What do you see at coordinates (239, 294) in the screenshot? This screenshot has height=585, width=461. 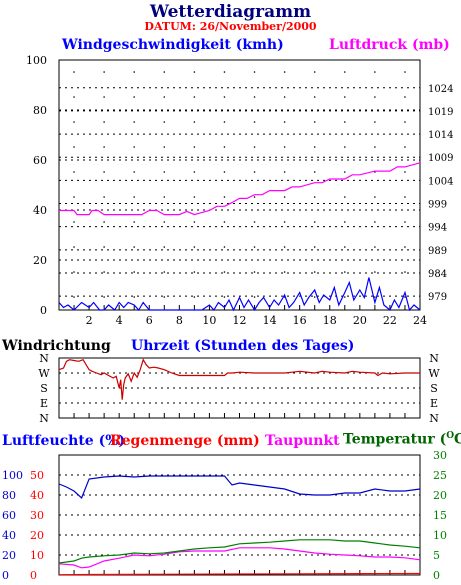 I see `wind-speed-line` at bounding box center [239, 294].